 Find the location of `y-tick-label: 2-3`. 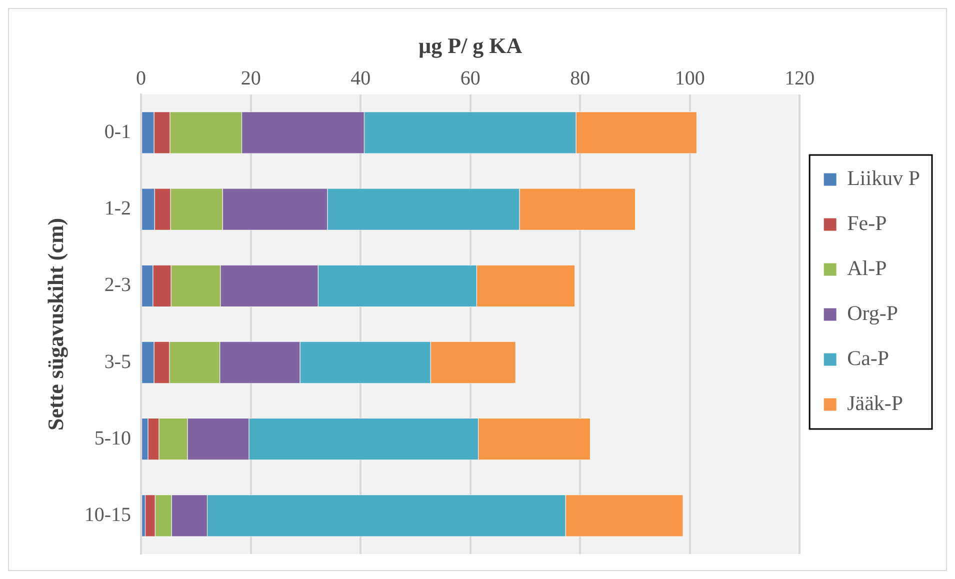

y-tick-label: 2-3 is located at coordinates (118, 285).